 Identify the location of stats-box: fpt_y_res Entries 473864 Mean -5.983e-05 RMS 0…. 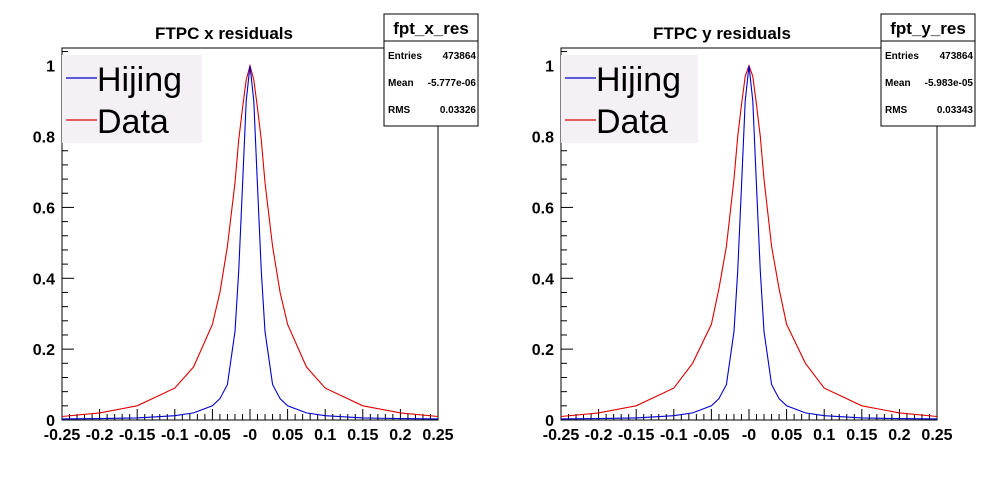
(928, 70).